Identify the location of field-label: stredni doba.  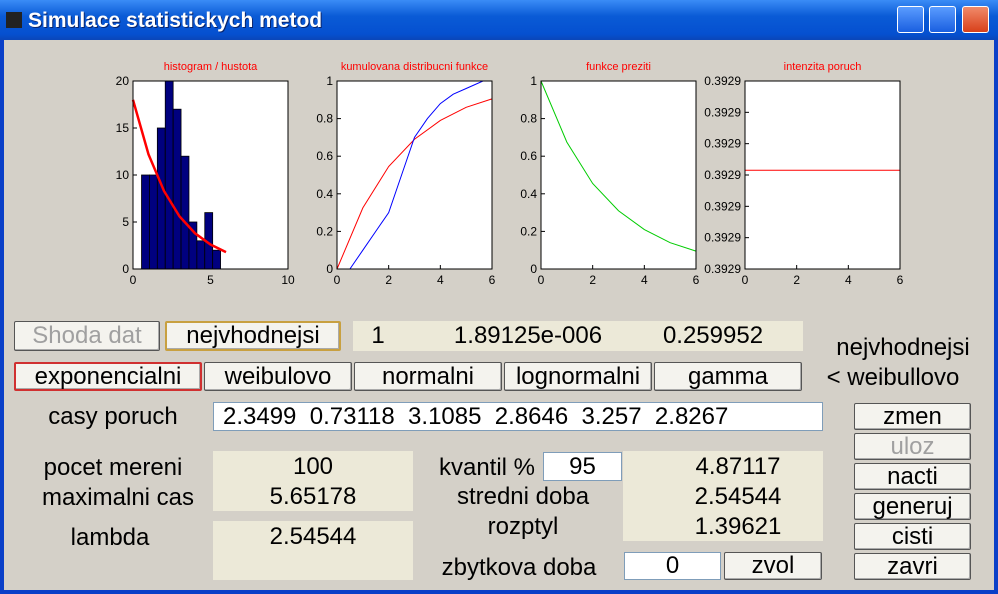
(523, 496).